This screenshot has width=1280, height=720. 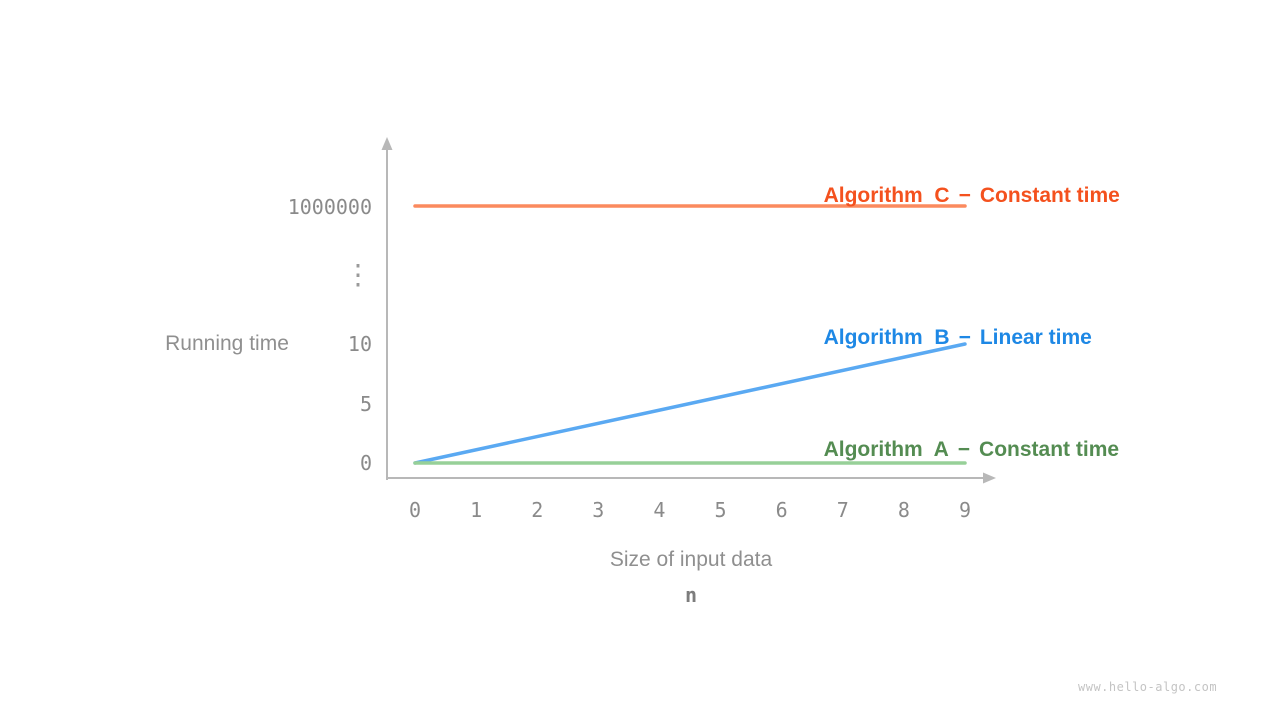 What do you see at coordinates (1035, 337) in the screenshot?
I see `legend-series-description: Linear time` at bounding box center [1035, 337].